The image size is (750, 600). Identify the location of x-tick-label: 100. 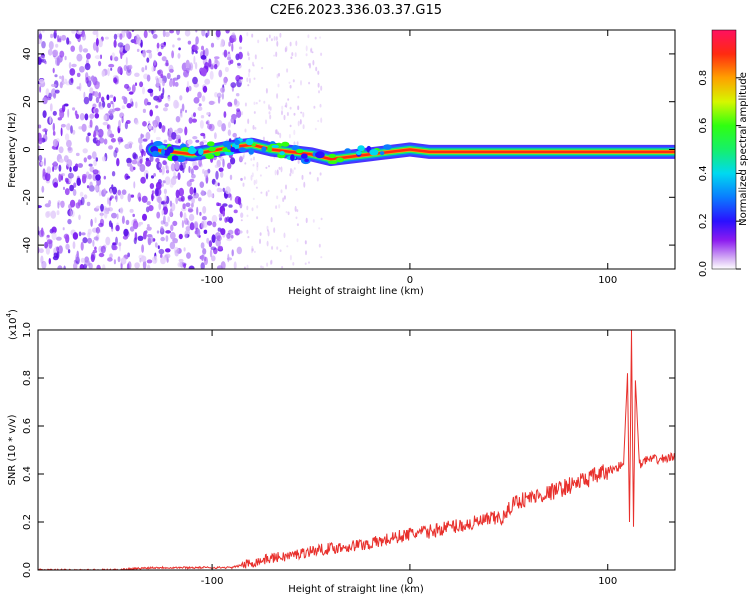
(607, 581).